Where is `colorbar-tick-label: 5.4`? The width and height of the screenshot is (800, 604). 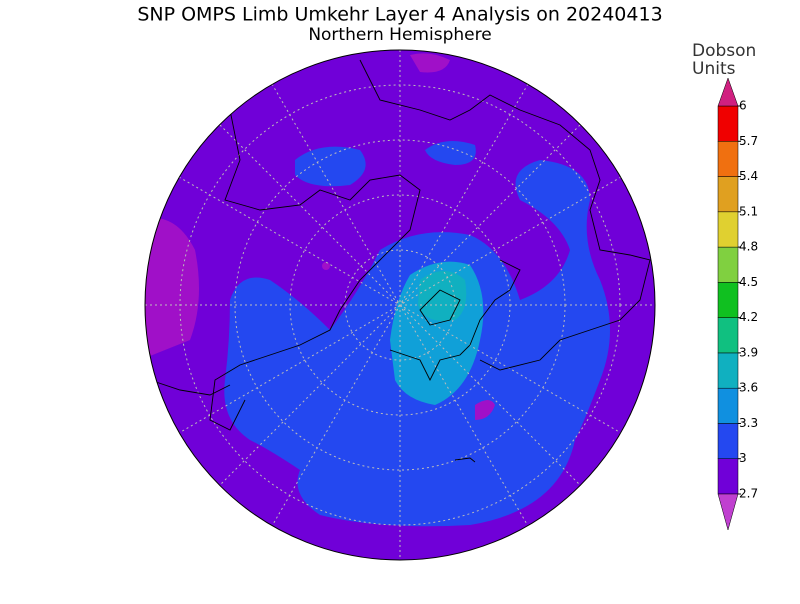 colorbar-tick-label: 5.4 is located at coordinates (748, 176).